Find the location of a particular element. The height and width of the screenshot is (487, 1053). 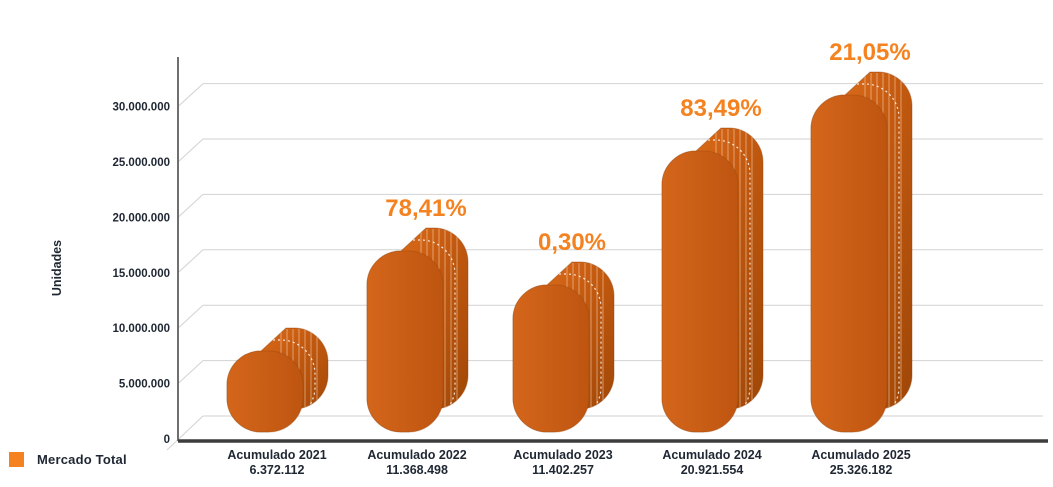

bar-acumulado-2025 is located at coordinates (861, 252).